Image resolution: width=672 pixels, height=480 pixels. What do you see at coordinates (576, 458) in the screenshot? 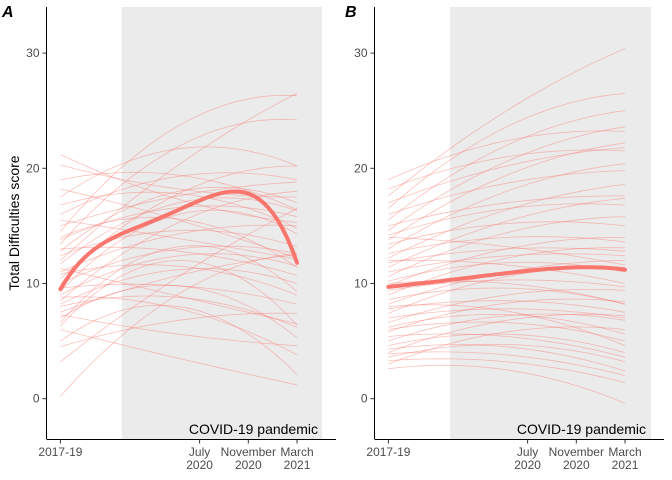
I see `panel-b-x-tick-label: November 2020` at bounding box center [576, 458].